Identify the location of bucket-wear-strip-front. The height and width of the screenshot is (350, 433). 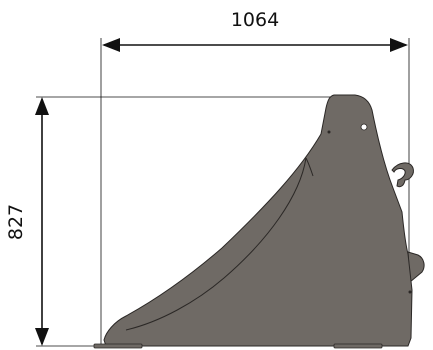
(118, 346).